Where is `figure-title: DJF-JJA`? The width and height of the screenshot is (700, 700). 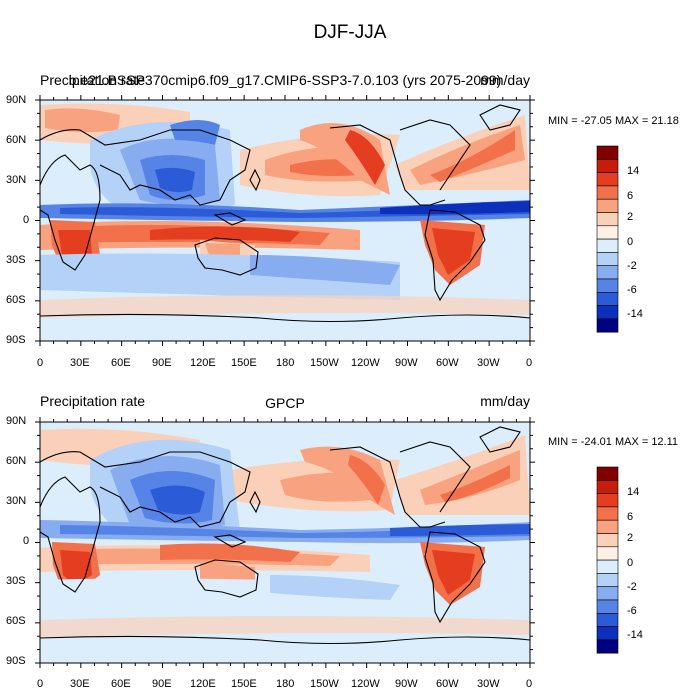
figure-title: DJF-JJA is located at coordinates (350, 32).